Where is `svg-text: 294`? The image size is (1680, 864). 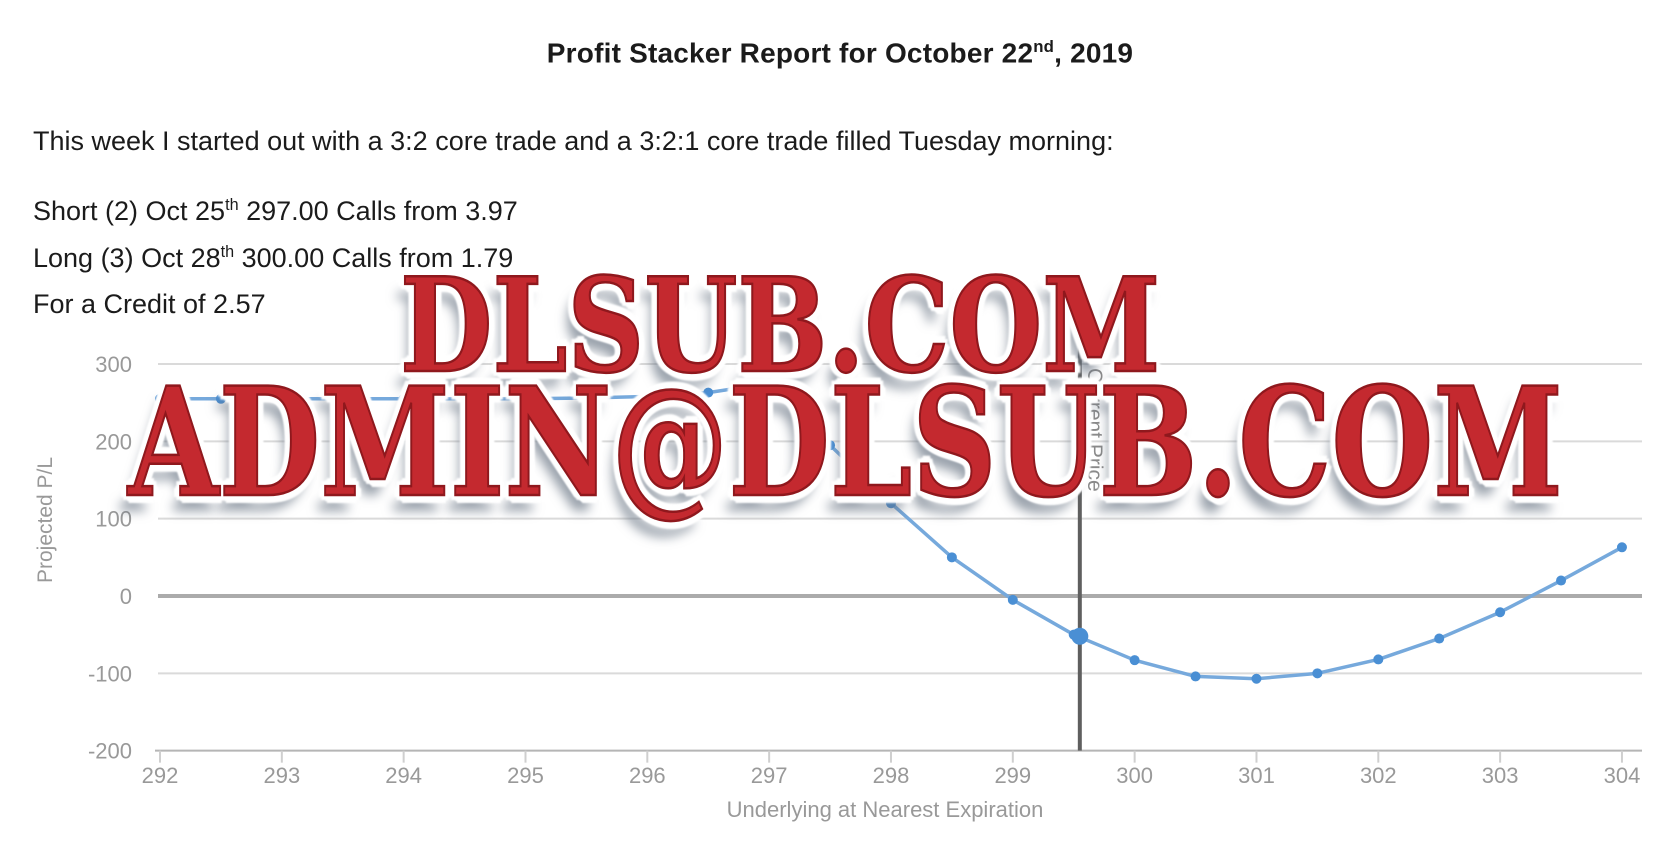
svg-text: 294 is located at coordinates (403, 775).